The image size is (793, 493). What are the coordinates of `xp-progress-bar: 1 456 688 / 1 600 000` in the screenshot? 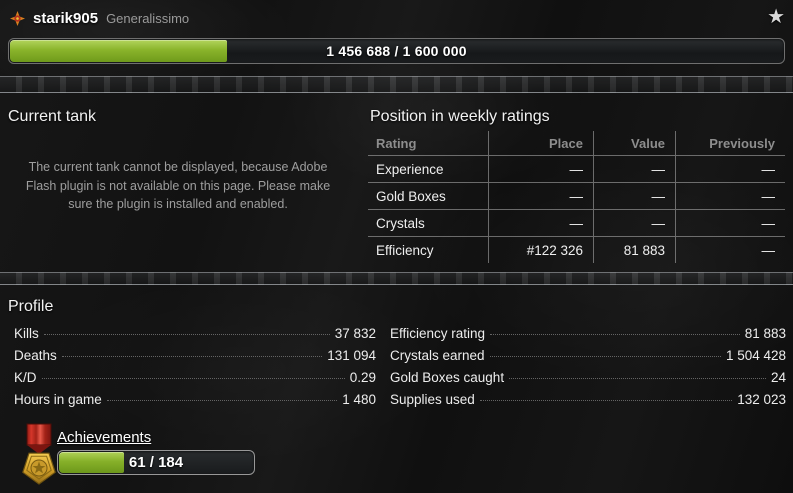 It's located at (396, 51).